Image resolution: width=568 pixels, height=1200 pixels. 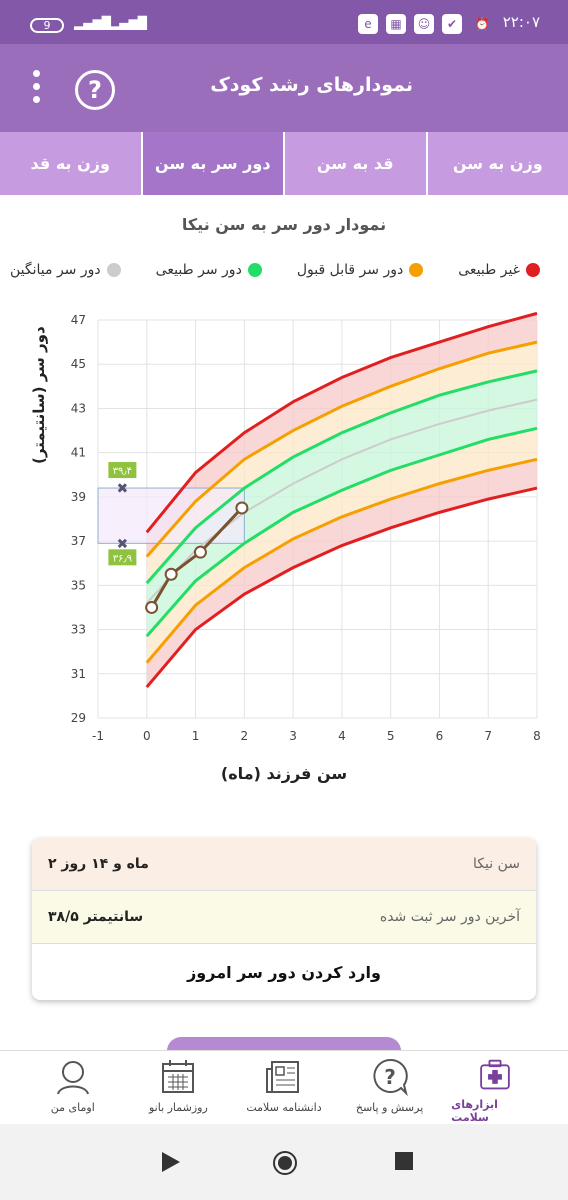 I want to click on y-tick-label: 41, so click(x=78, y=453).